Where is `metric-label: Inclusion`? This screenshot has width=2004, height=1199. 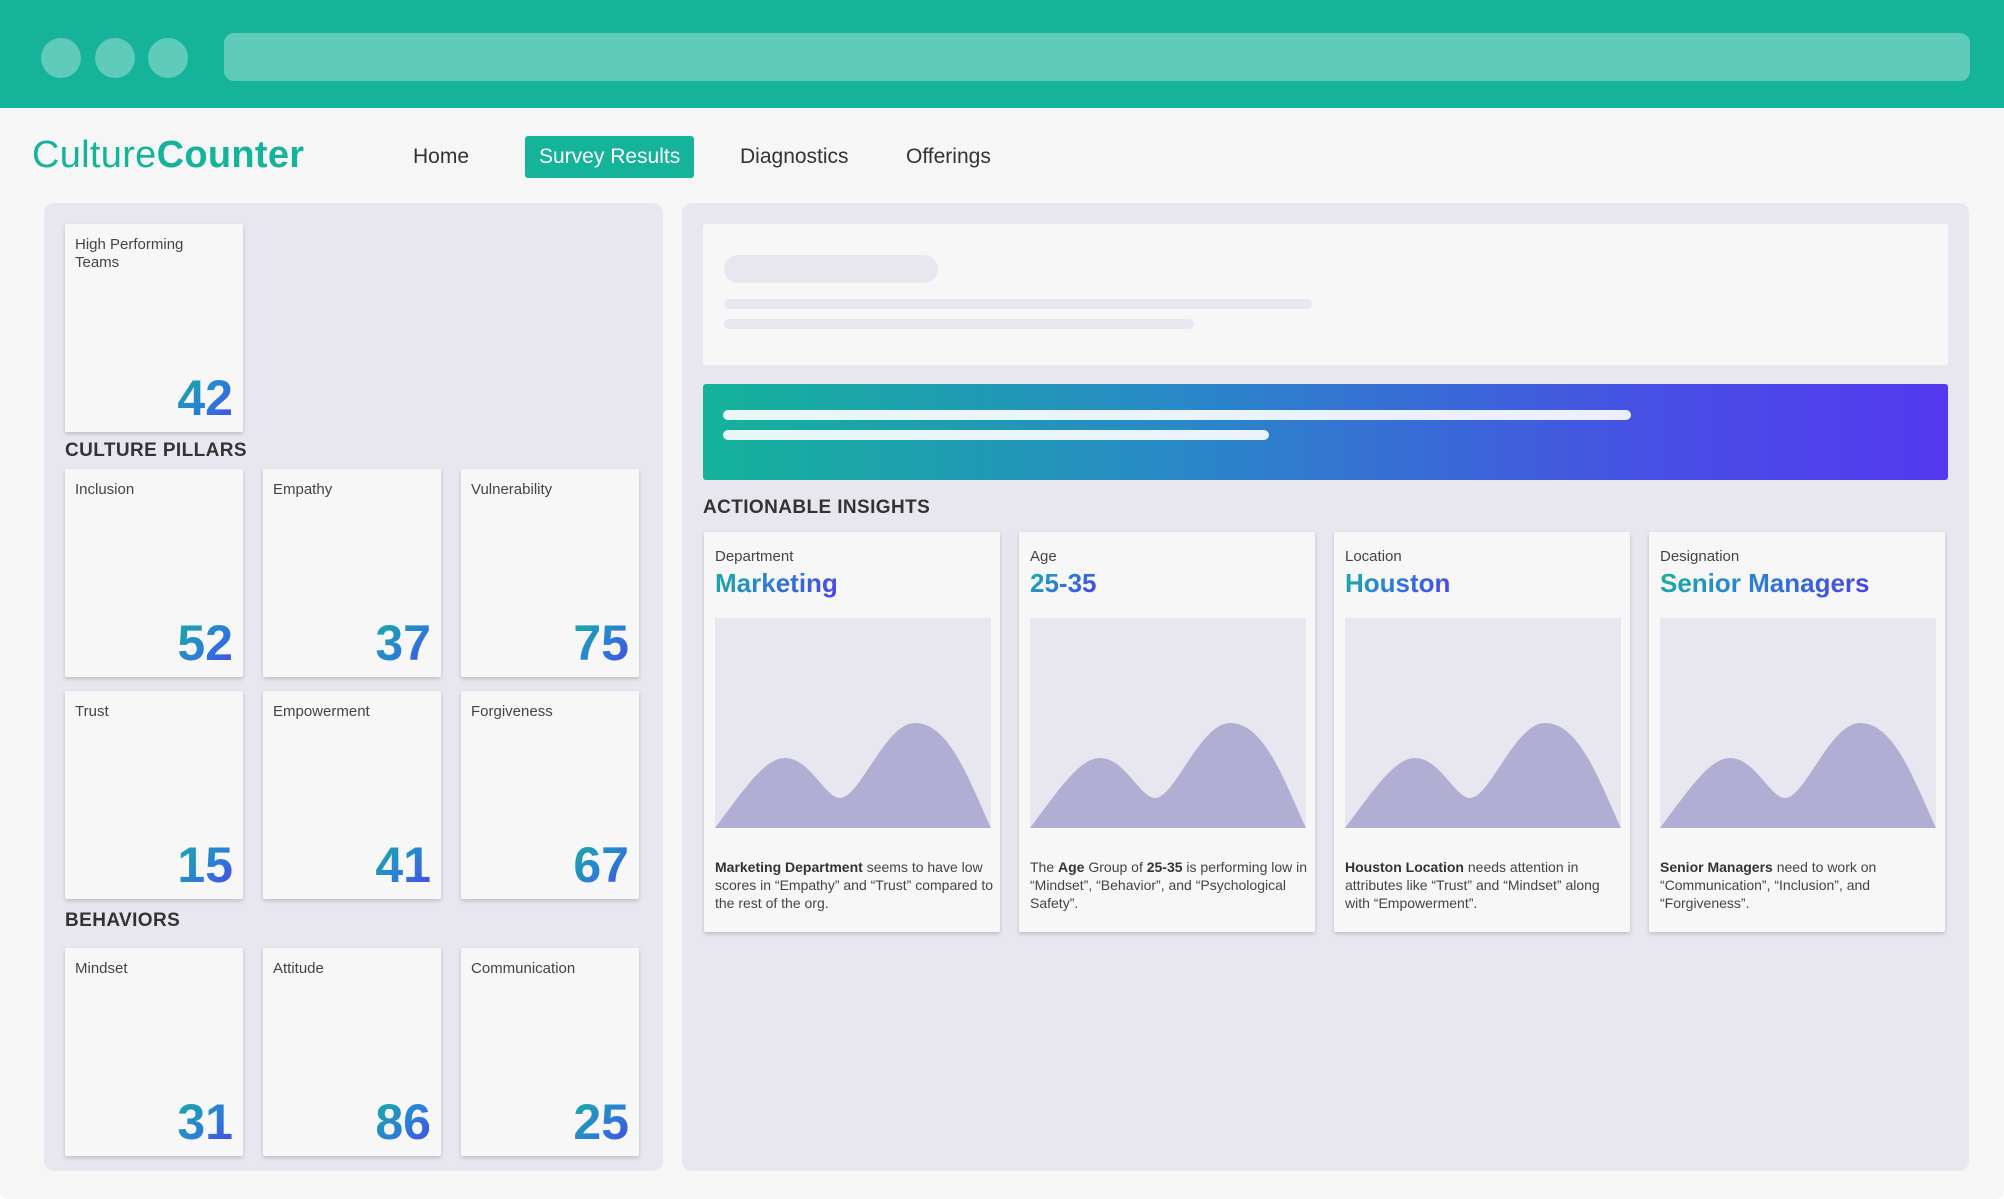
metric-label: Inclusion is located at coordinates (105, 489).